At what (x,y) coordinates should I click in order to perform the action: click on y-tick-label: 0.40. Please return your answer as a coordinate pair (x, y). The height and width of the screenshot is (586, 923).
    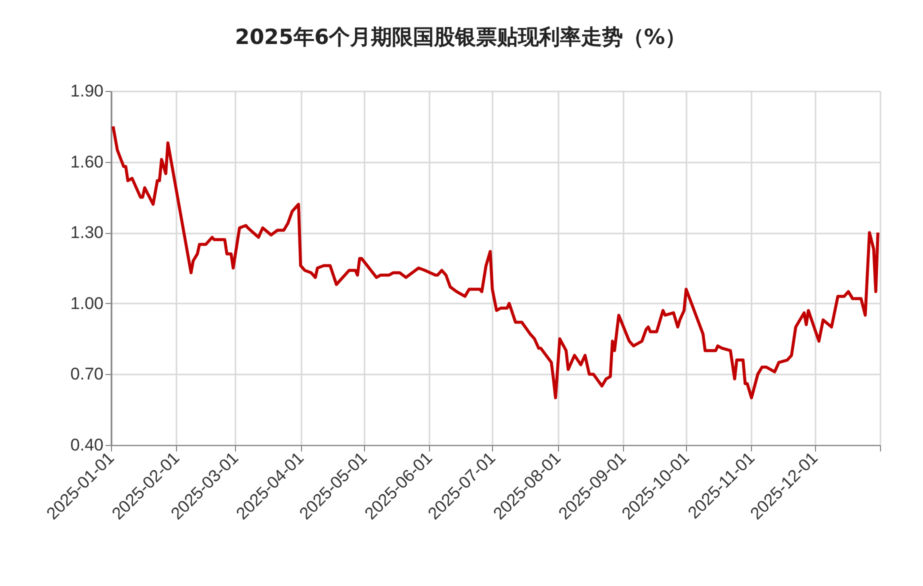
    Looking at the image, I should click on (87, 445).